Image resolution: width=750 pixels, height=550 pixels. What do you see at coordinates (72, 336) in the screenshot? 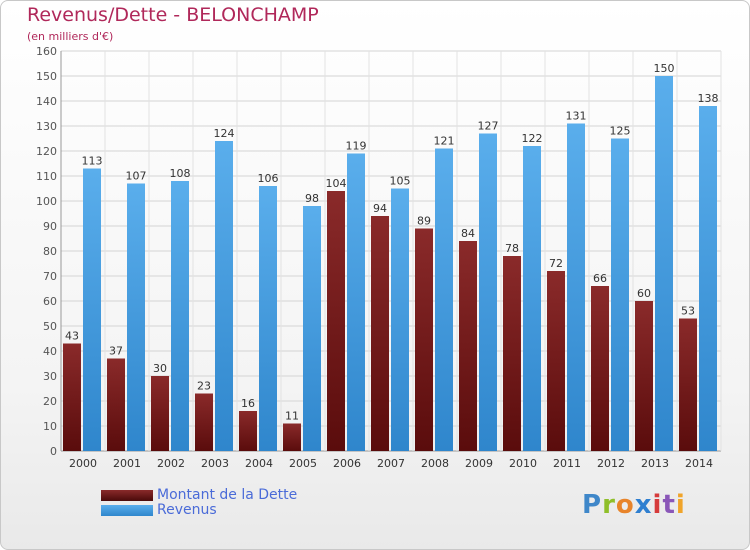
I see `data-label-debt: 43` at bounding box center [72, 336].